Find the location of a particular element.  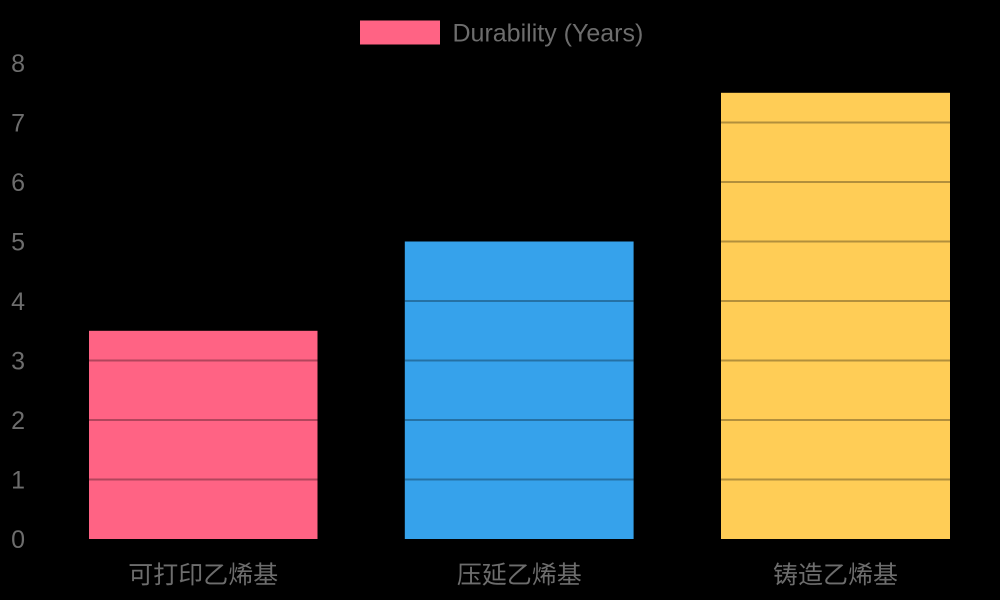

svg-text: 8 is located at coordinates (18, 64).